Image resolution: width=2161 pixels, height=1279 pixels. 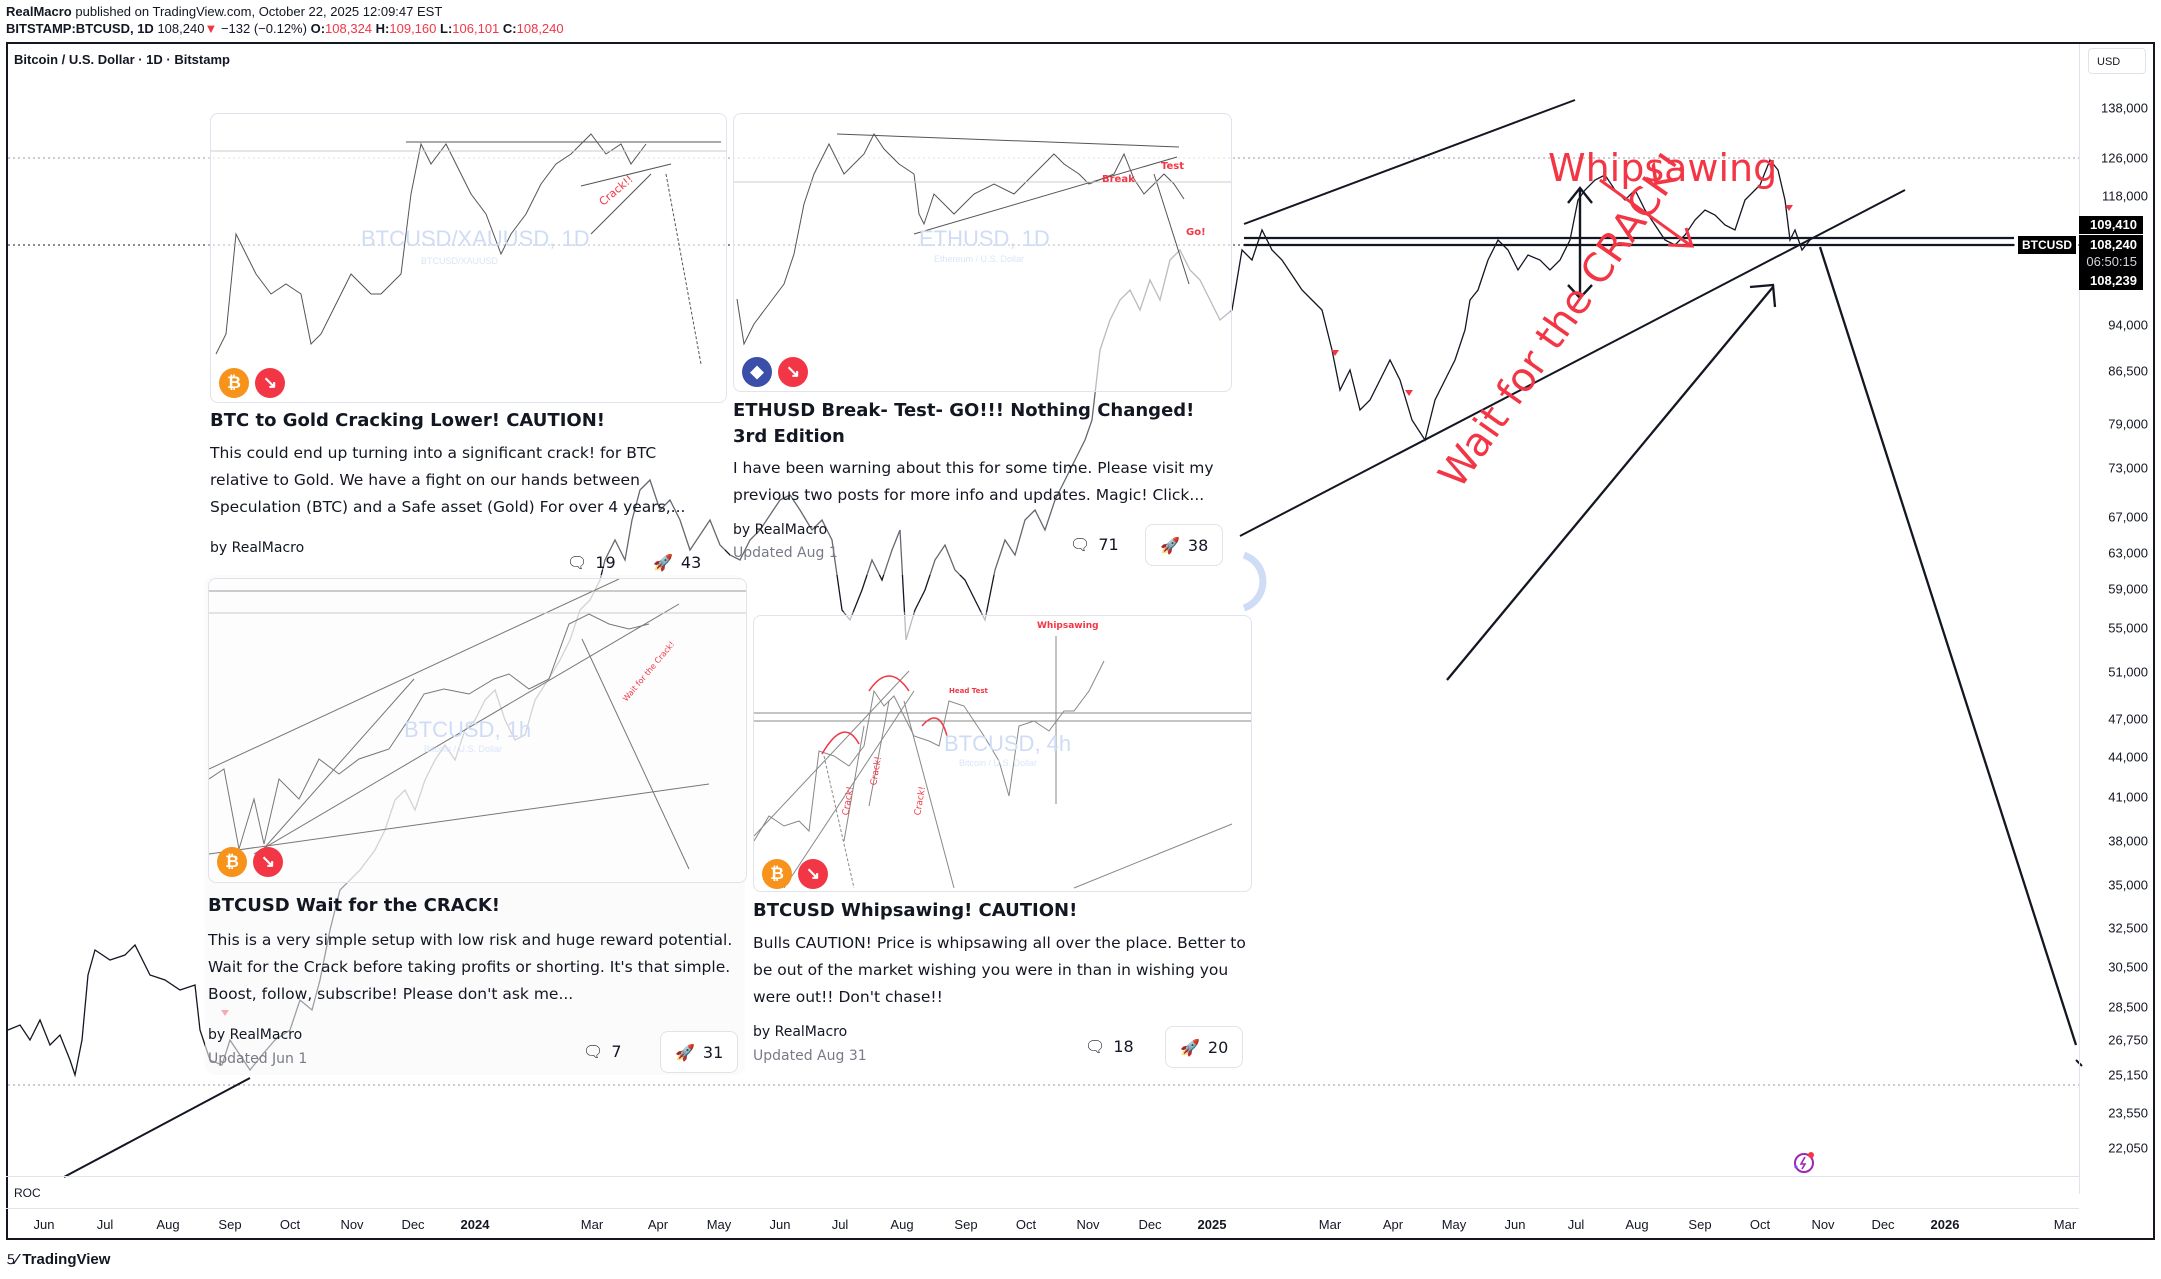 I want to click on boost-button: 🚀 31, so click(x=699, y=1052).